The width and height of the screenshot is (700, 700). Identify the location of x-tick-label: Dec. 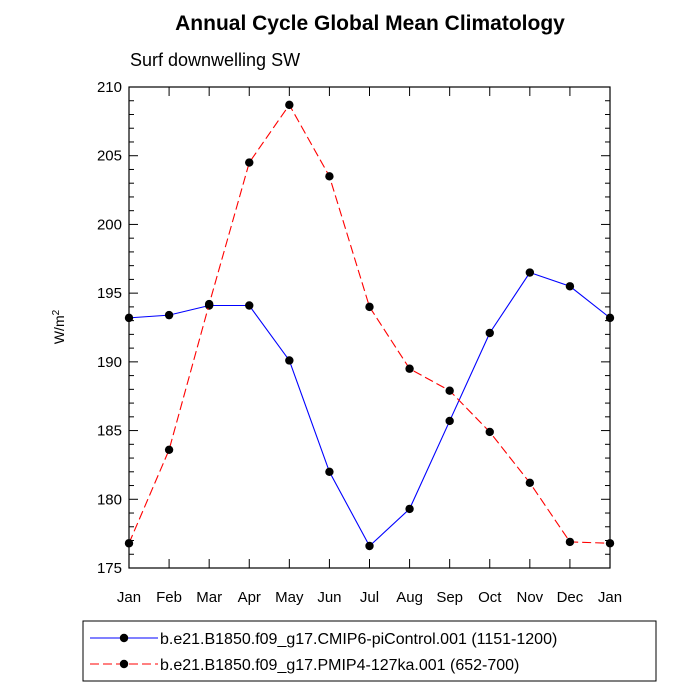
(570, 597).